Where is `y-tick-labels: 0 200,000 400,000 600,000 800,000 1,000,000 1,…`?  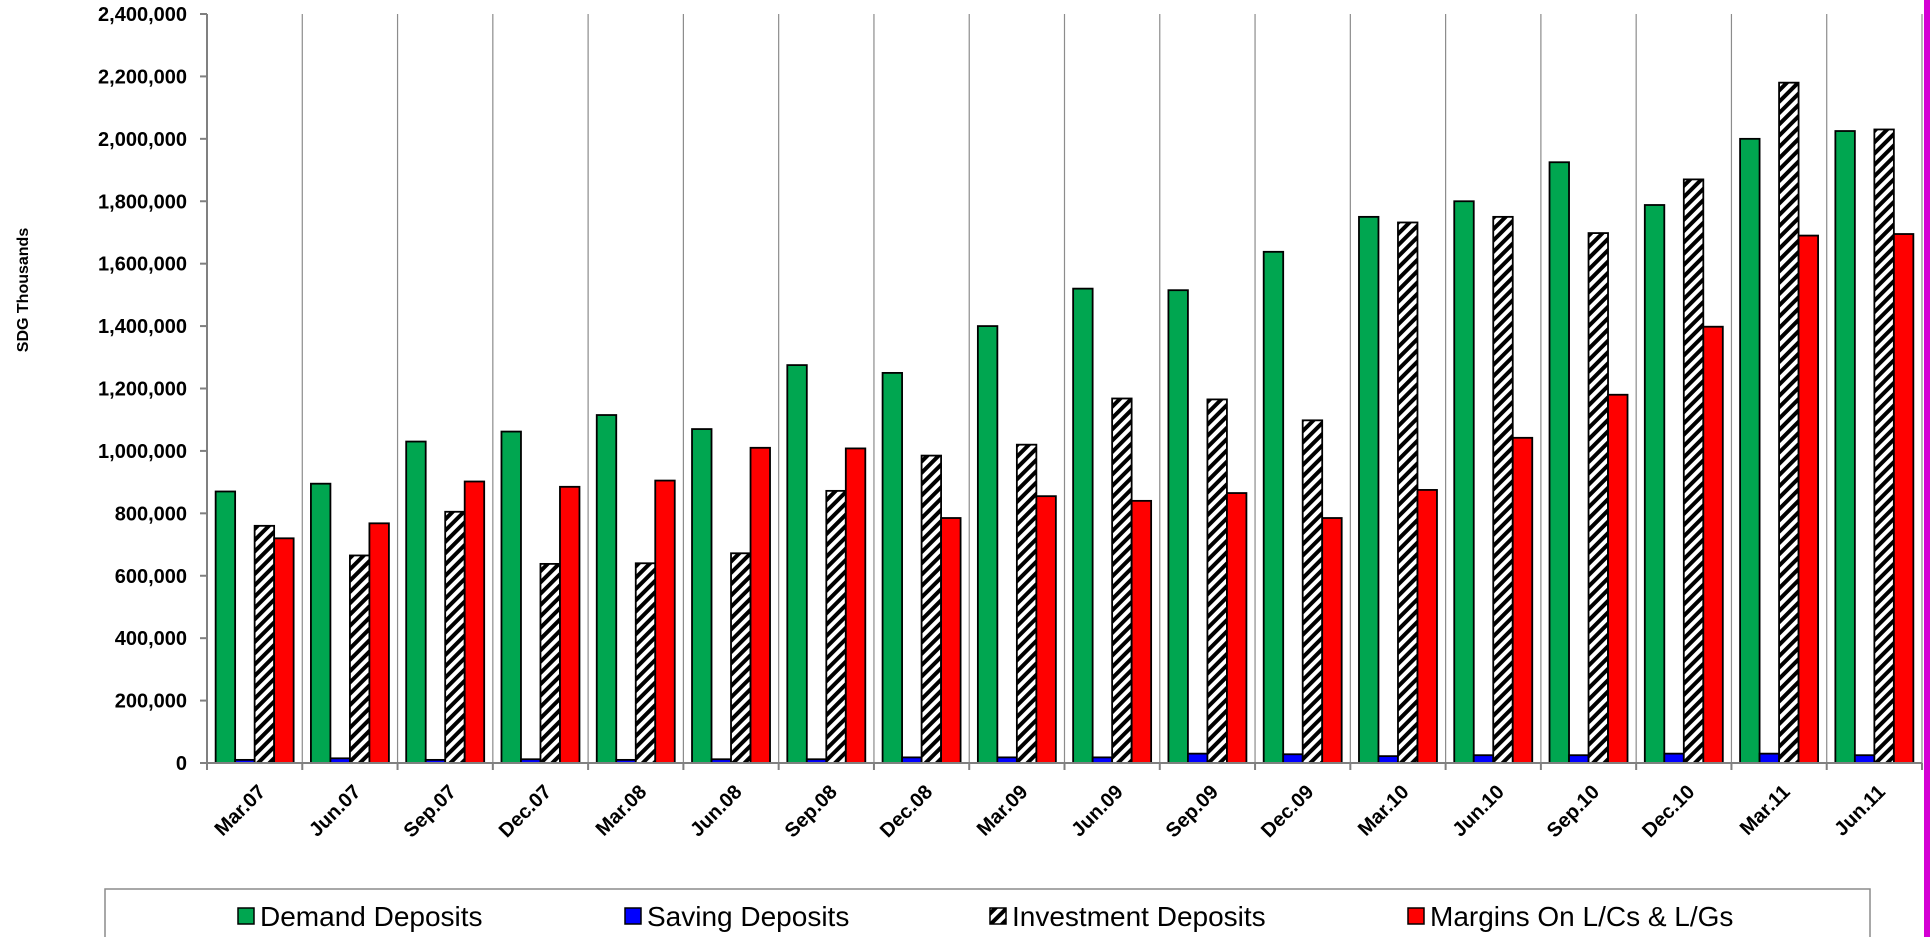 y-tick-labels: 0 200,000 400,000 600,000 800,000 1,000,000 1,… is located at coordinates (142, 389).